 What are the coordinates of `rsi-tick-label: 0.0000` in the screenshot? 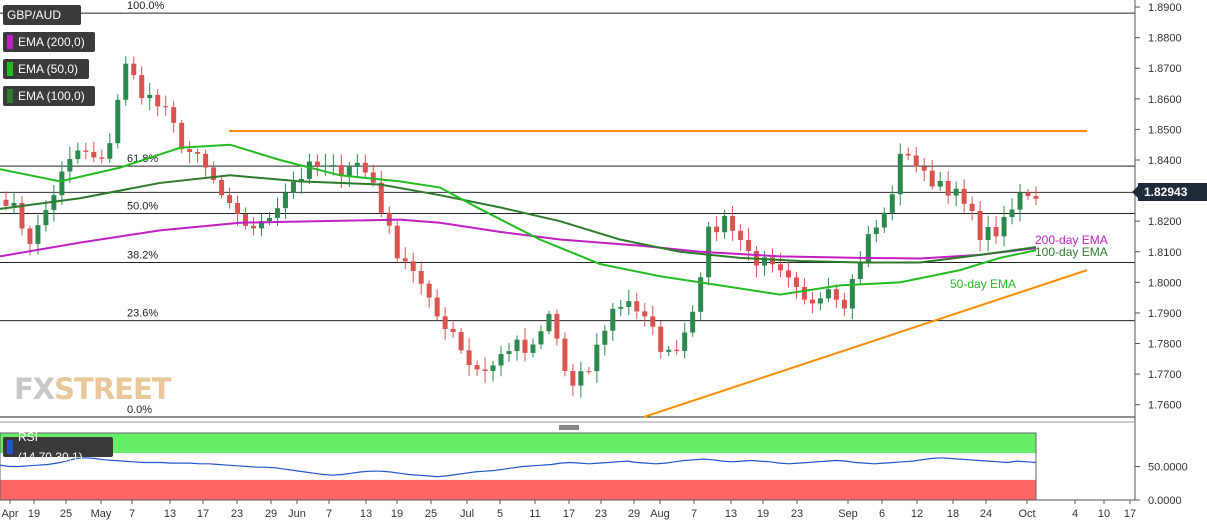 It's located at (1165, 501).